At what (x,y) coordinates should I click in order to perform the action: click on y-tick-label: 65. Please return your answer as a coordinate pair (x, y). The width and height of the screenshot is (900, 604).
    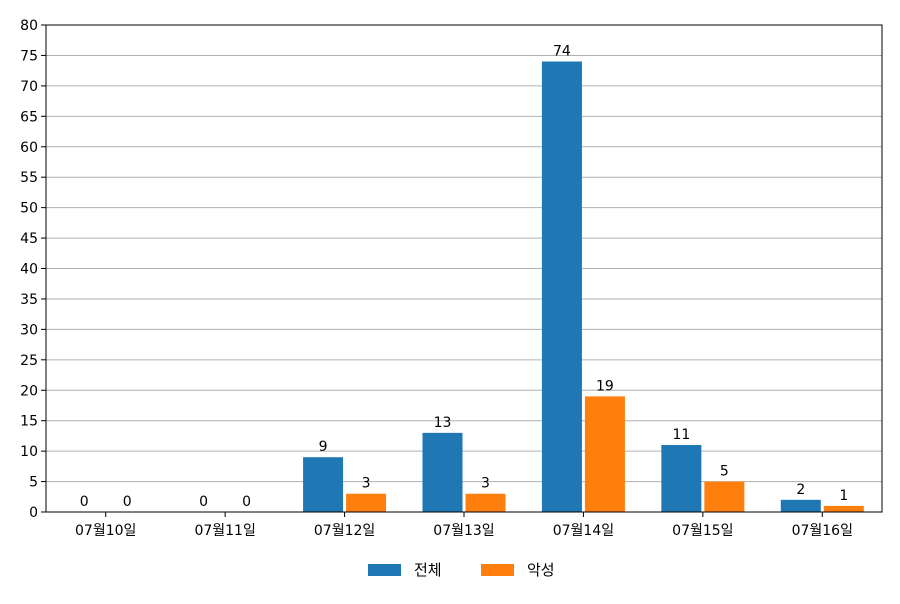
    Looking at the image, I should click on (29, 117).